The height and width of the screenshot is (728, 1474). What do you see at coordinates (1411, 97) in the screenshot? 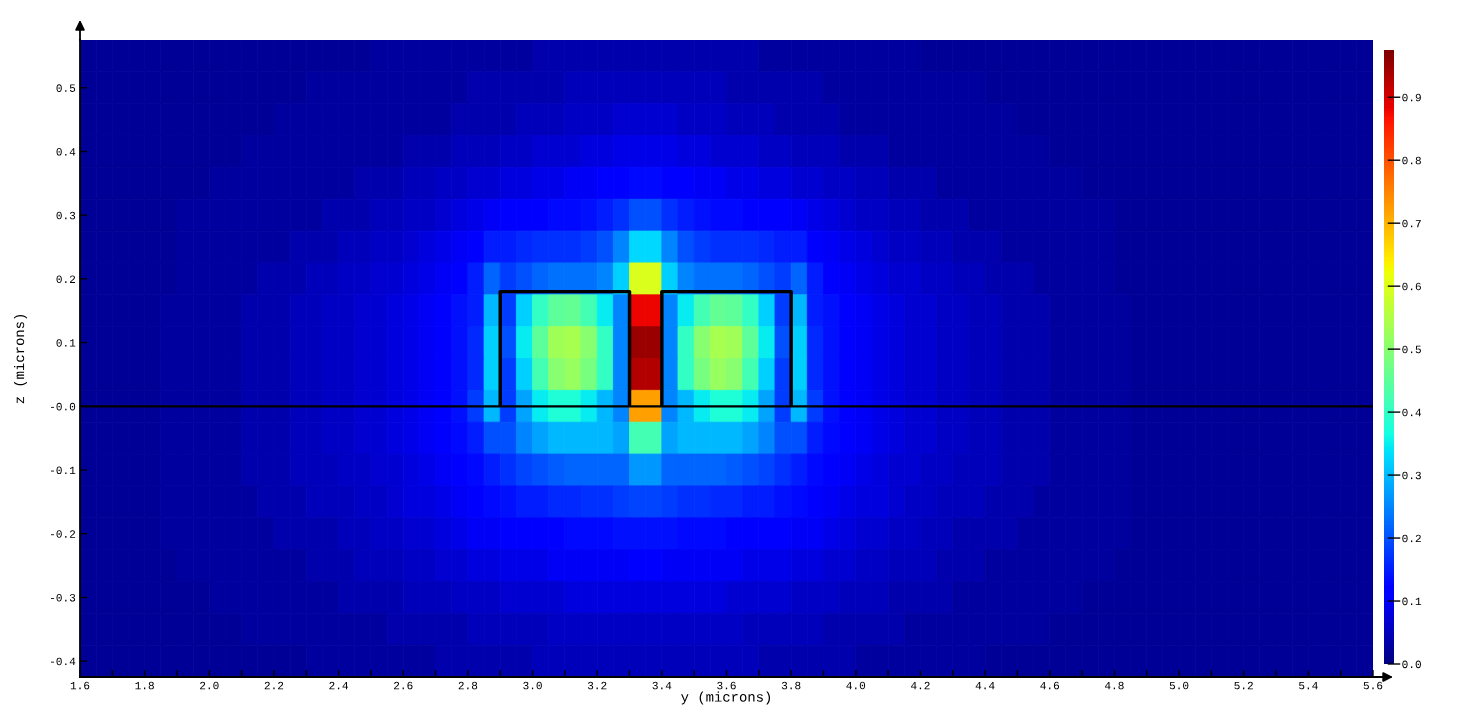
I see `color-bar-label: 0.9` at bounding box center [1411, 97].